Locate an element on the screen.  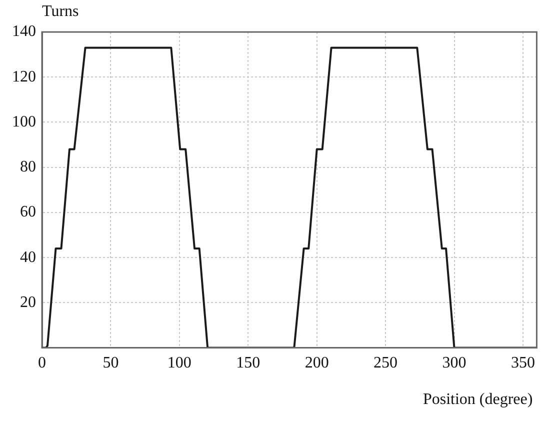
y-tick-label: 120 is located at coordinates (24, 77).